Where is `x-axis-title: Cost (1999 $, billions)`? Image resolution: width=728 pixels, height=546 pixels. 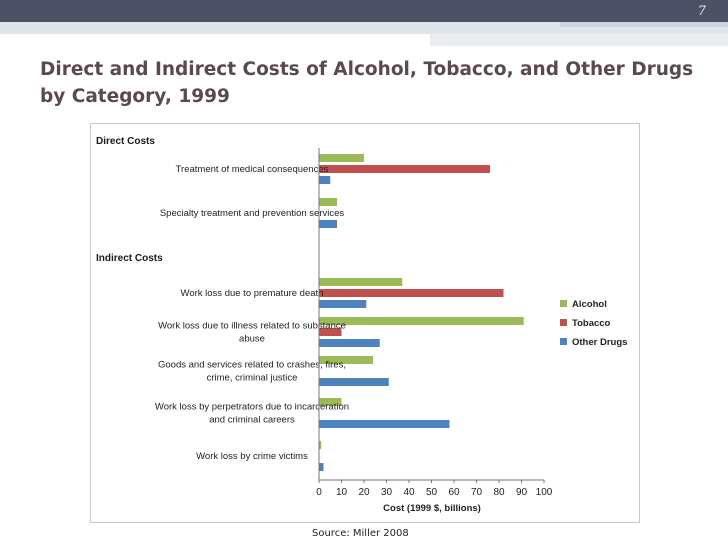
x-axis-title: Cost (1999 $, billions) is located at coordinates (432, 508).